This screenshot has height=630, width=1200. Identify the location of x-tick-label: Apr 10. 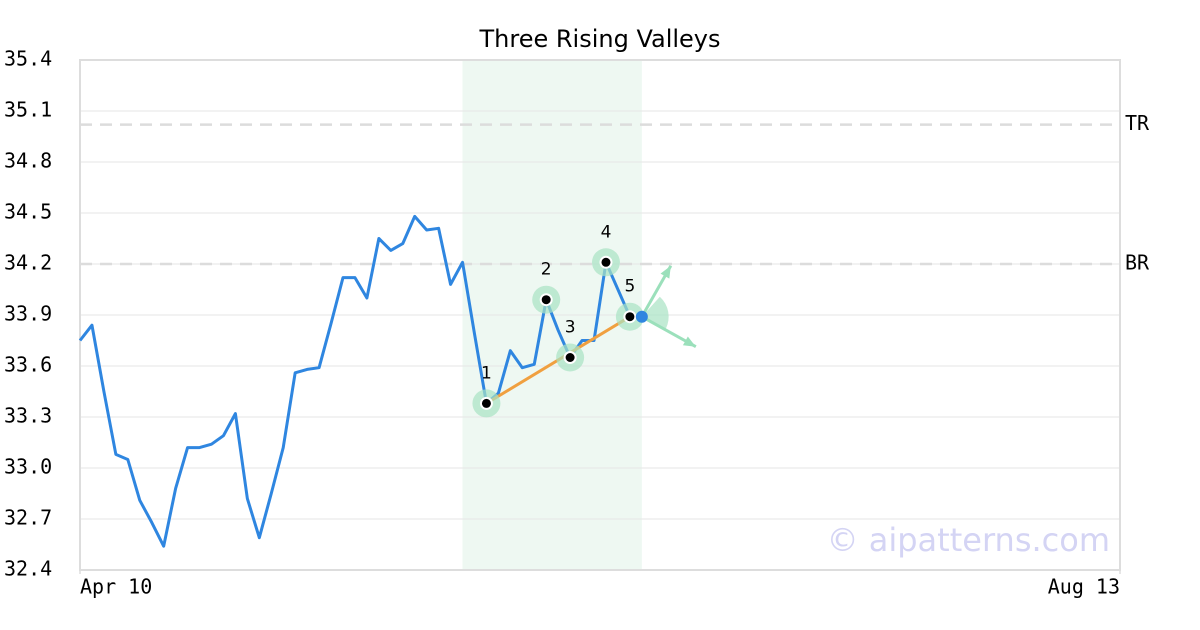
(116, 587).